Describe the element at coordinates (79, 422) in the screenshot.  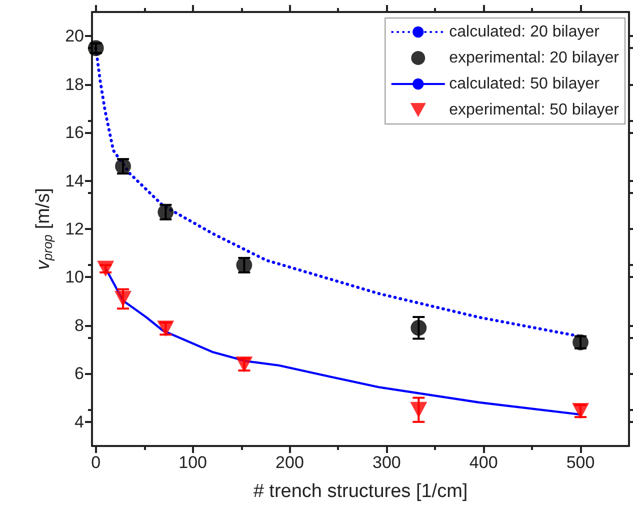
I see `y-tick-label: 4` at that location.